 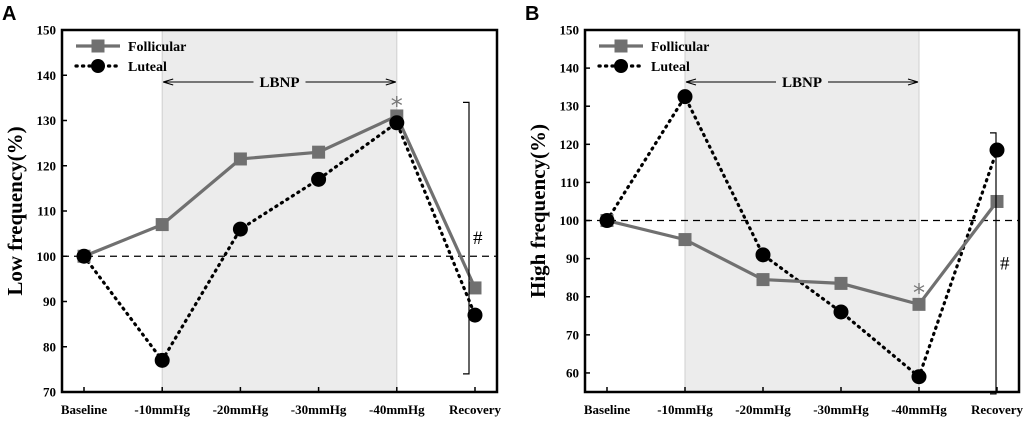 What do you see at coordinates (532, 14) in the screenshot?
I see `panel-letter-b: B` at bounding box center [532, 14].